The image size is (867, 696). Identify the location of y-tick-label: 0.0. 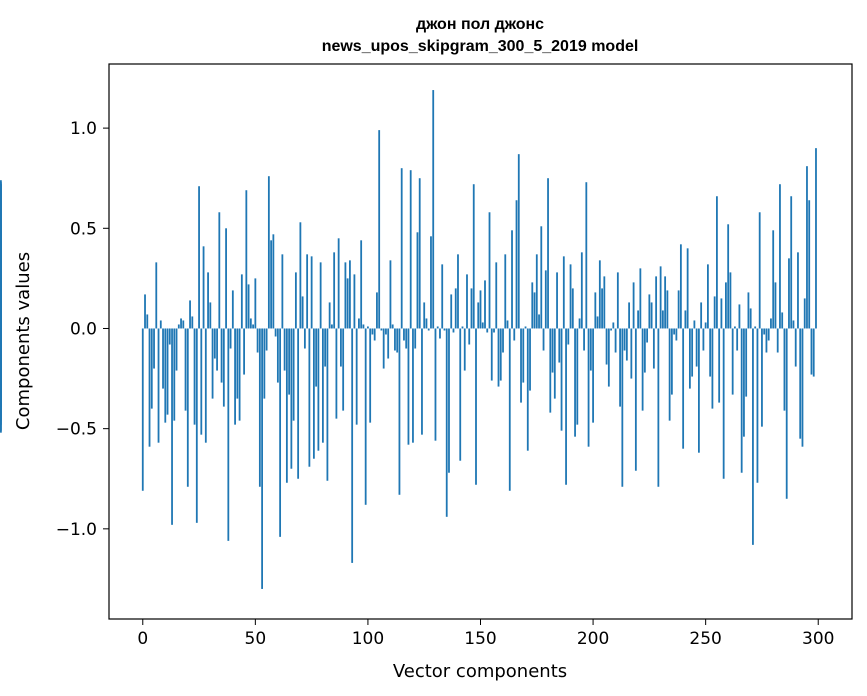
(83, 329).